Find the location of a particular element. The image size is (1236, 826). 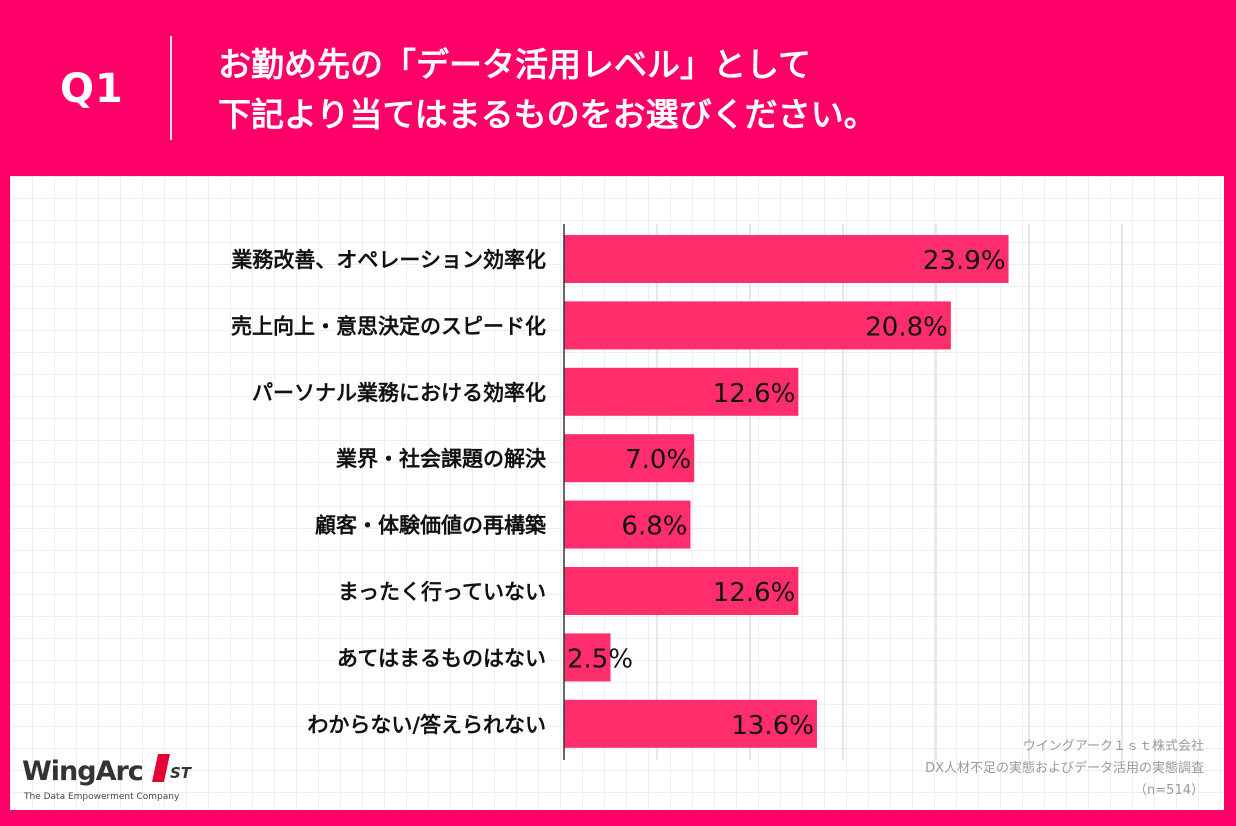

category-label: あてはまるものはない is located at coordinates (441, 658).